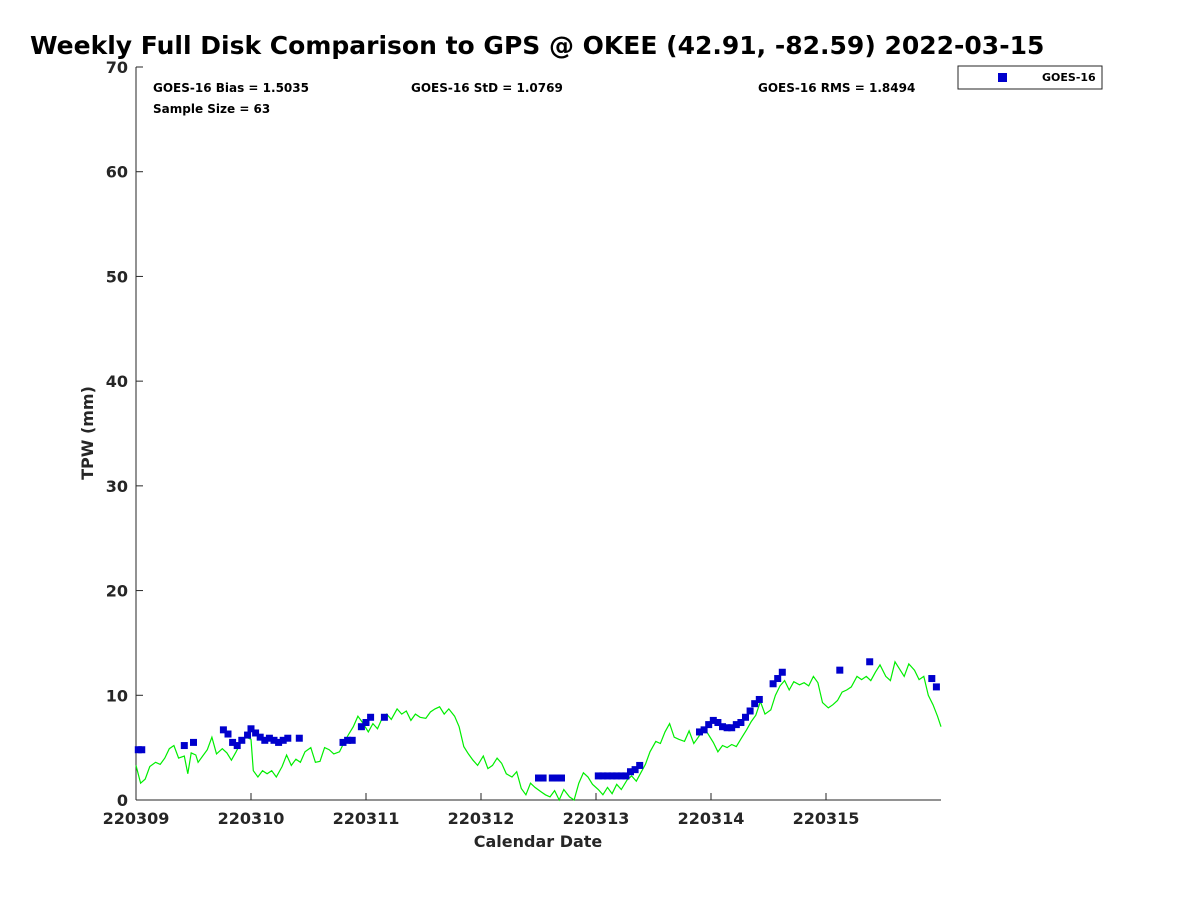  What do you see at coordinates (117, 381) in the screenshot?
I see `y-tick-label: 40` at bounding box center [117, 381].